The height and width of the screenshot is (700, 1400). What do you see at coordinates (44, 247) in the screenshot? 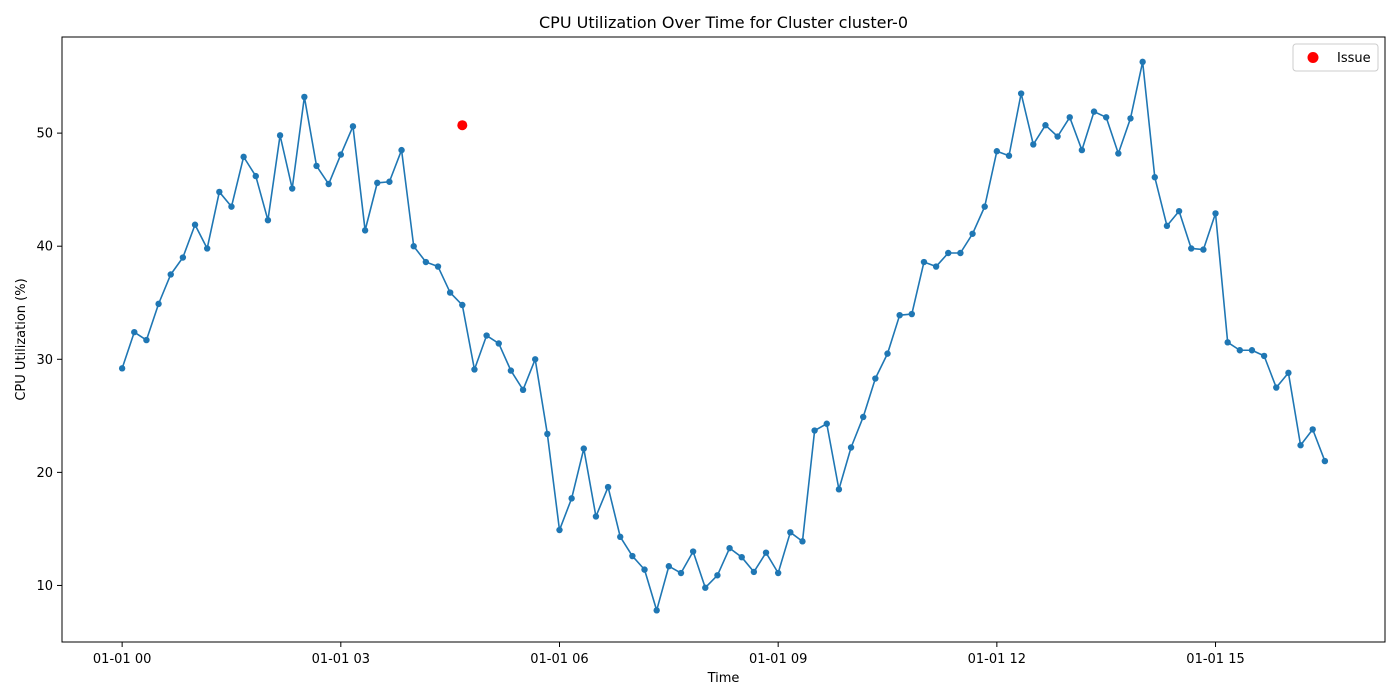
I see `y-tick-label: 40` at bounding box center [44, 247].